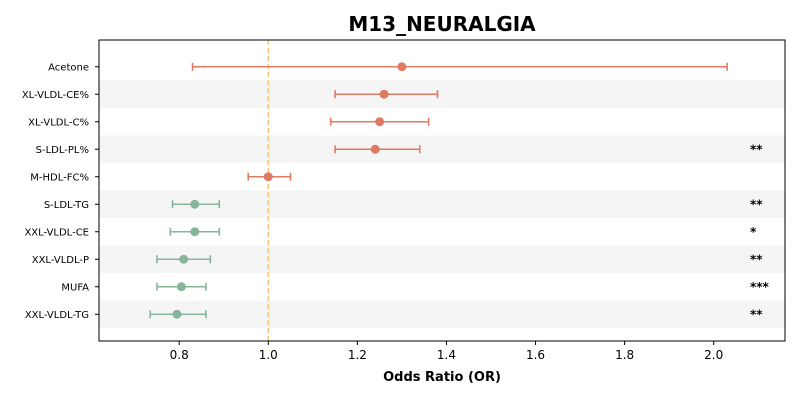 The height and width of the screenshot is (400, 800). I want to click on y-tick-label: XL-VLDL-C%, so click(58, 122).